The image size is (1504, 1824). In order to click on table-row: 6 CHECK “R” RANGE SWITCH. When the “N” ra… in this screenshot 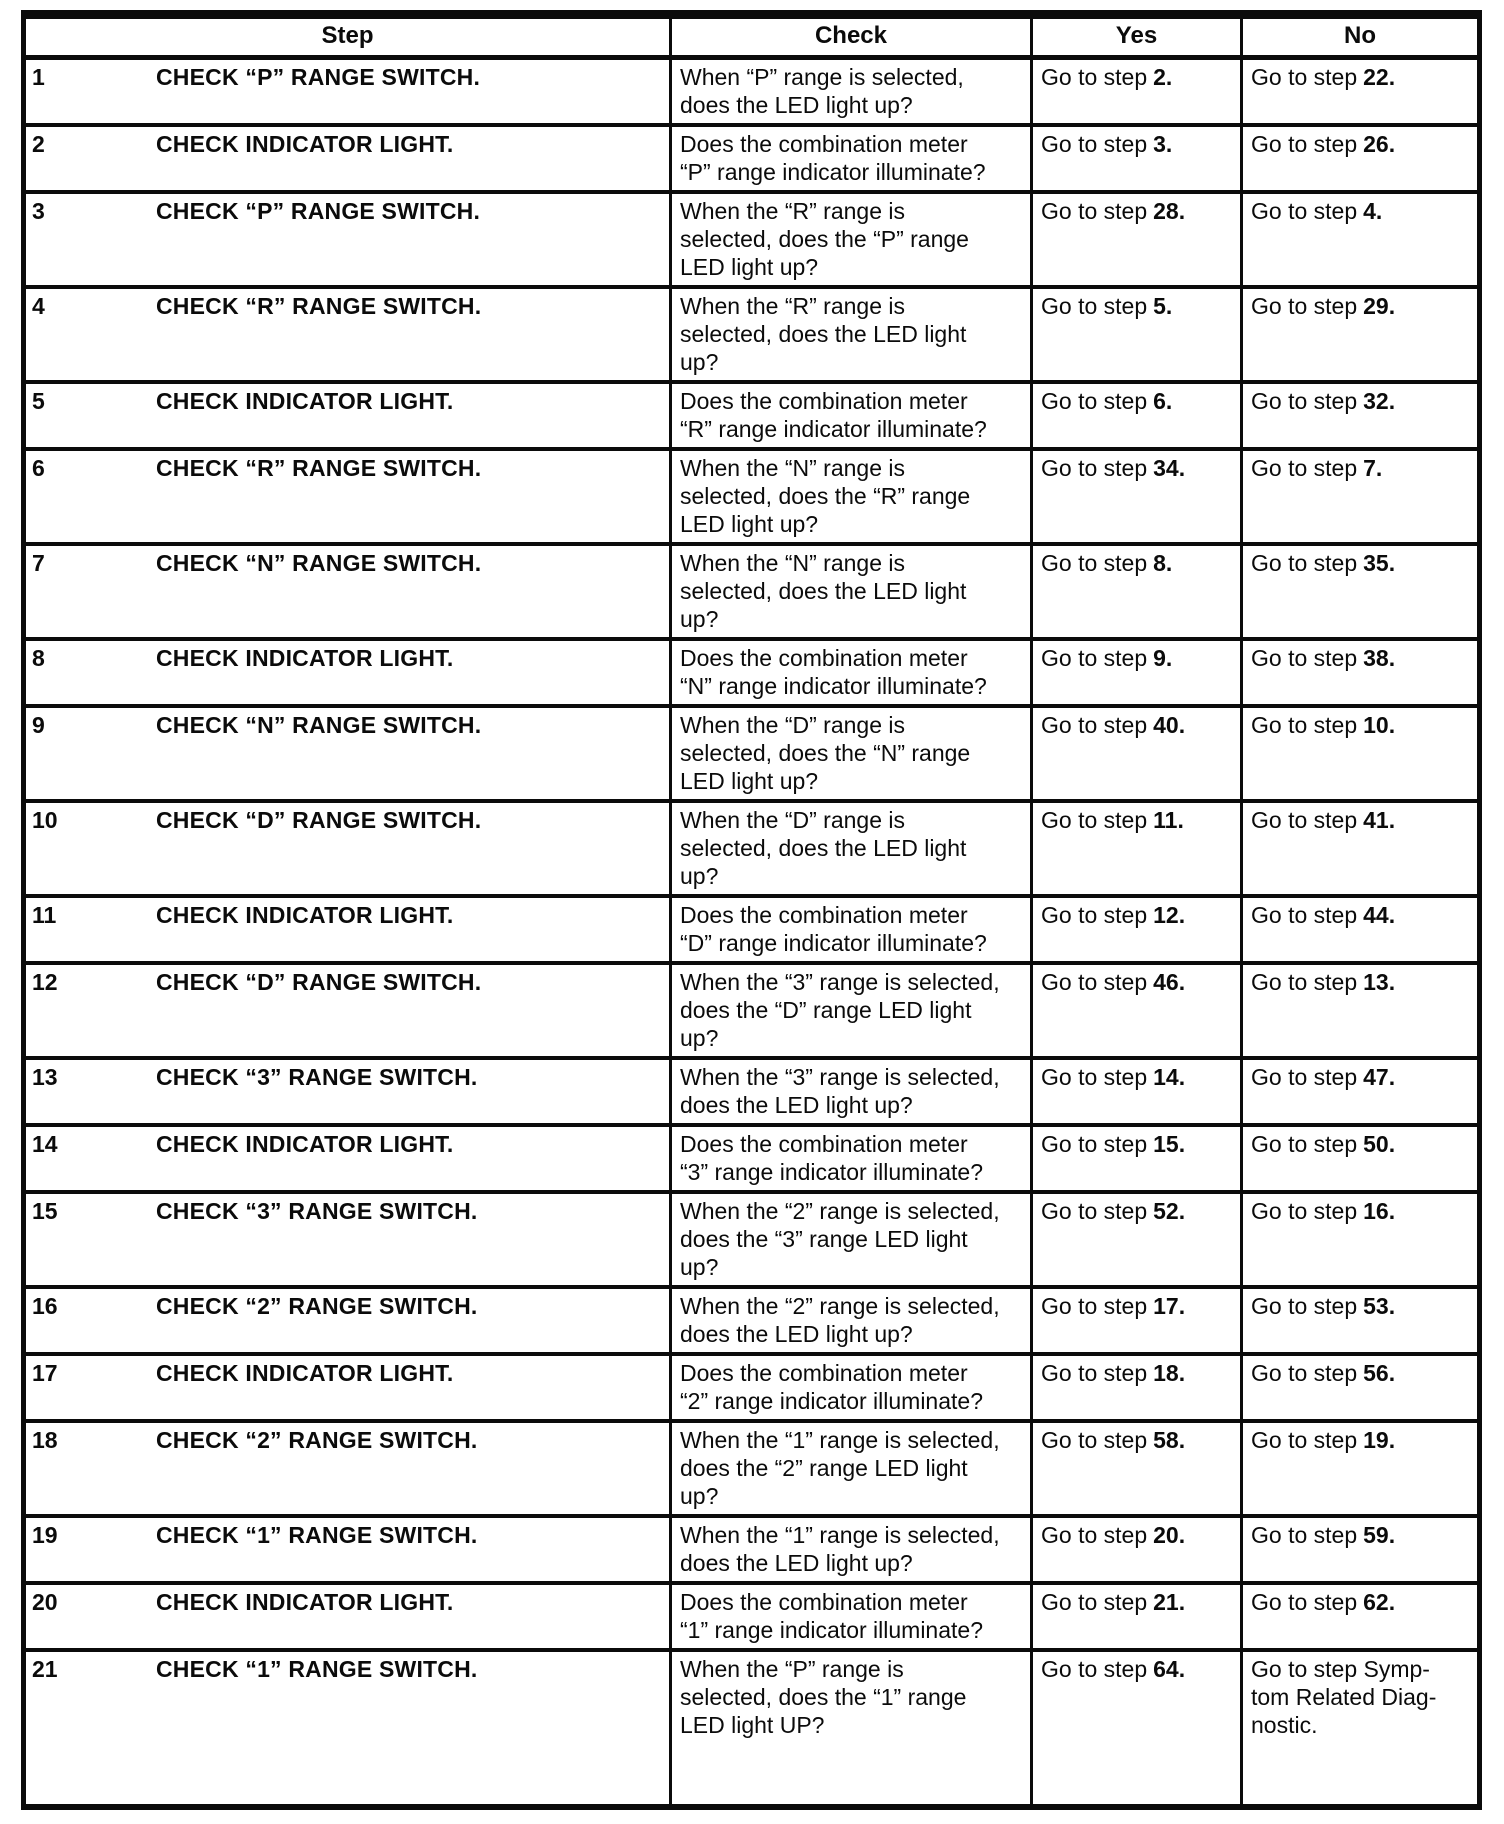, I will do `click(751, 495)`.